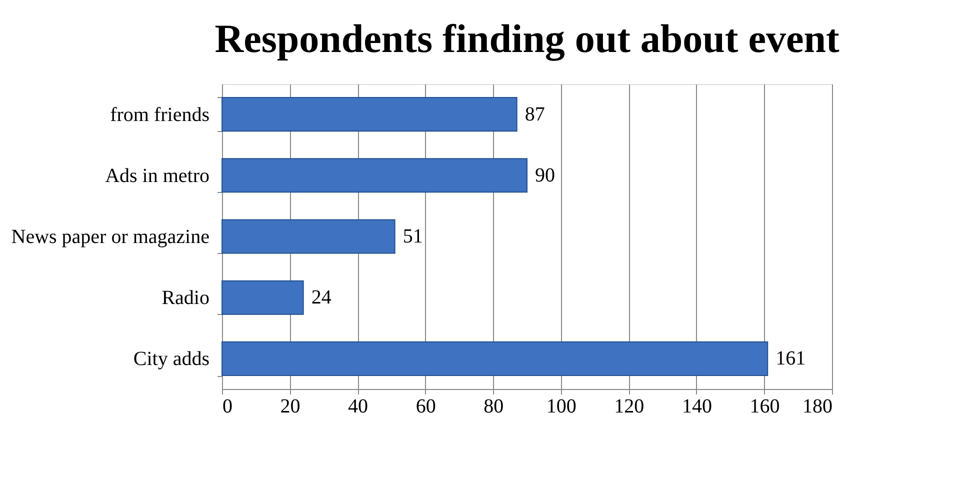 The image size is (962, 481). What do you see at coordinates (227, 407) in the screenshot?
I see `x-tick-label: 0` at bounding box center [227, 407].